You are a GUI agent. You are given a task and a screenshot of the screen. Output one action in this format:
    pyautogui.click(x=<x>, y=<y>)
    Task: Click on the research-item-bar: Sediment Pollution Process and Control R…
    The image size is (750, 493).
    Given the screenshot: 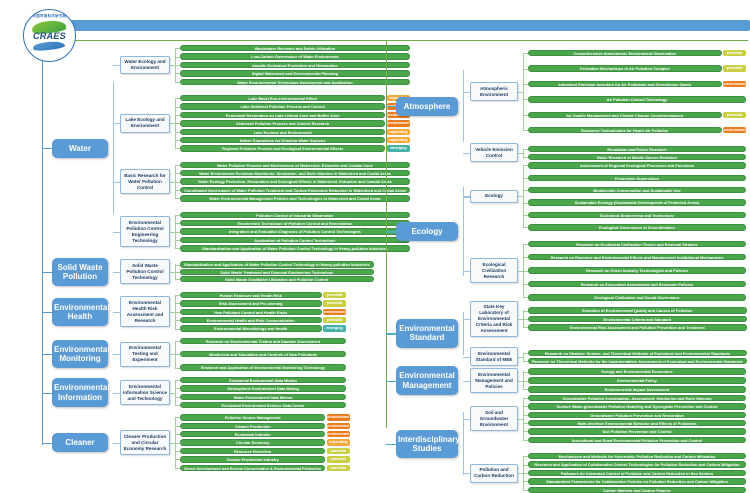 What is the action you would take?
    pyautogui.click(x=283, y=123)
    